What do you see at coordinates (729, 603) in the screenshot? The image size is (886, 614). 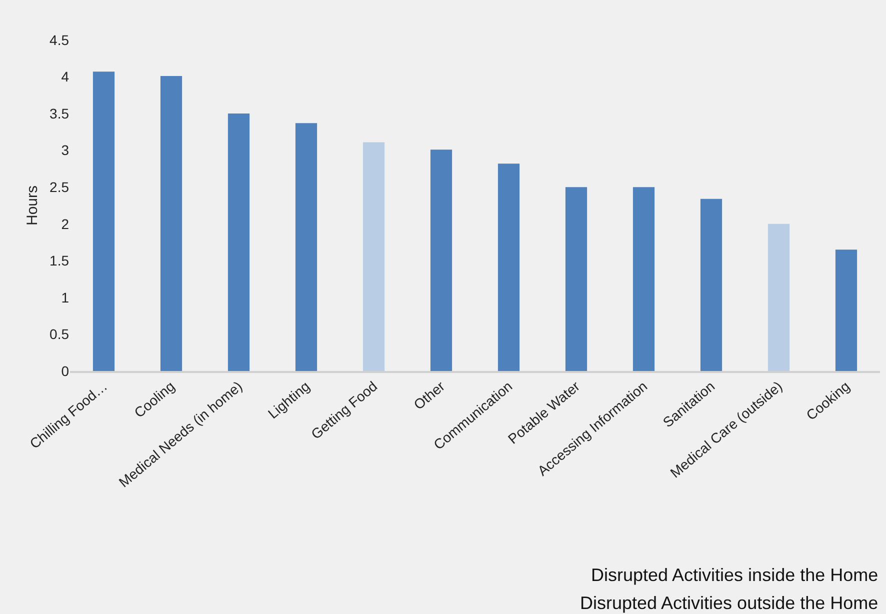 I see `text: Disrupted Activities outside the Home` at bounding box center [729, 603].